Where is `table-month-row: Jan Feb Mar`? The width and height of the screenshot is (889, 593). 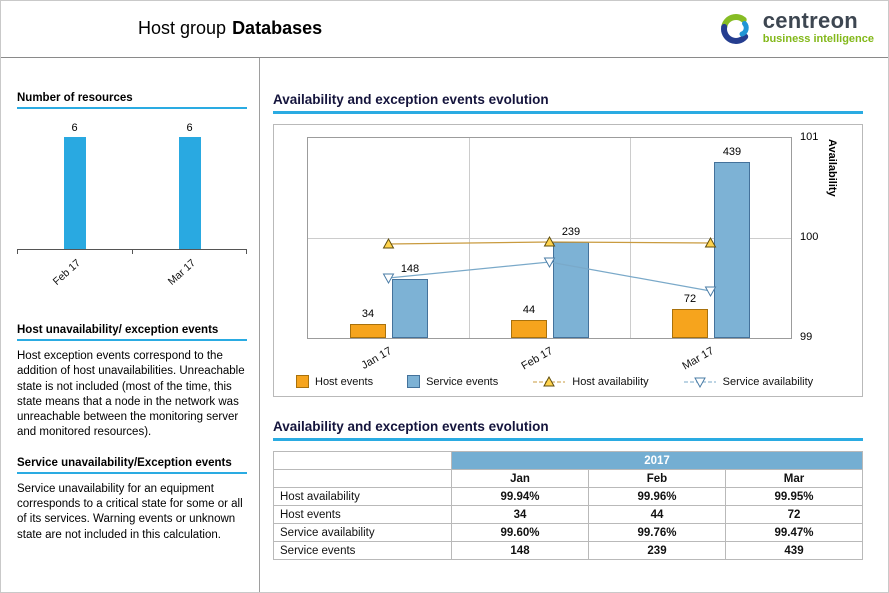 table-month-row: Jan Feb Mar is located at coordinates (568, 478).